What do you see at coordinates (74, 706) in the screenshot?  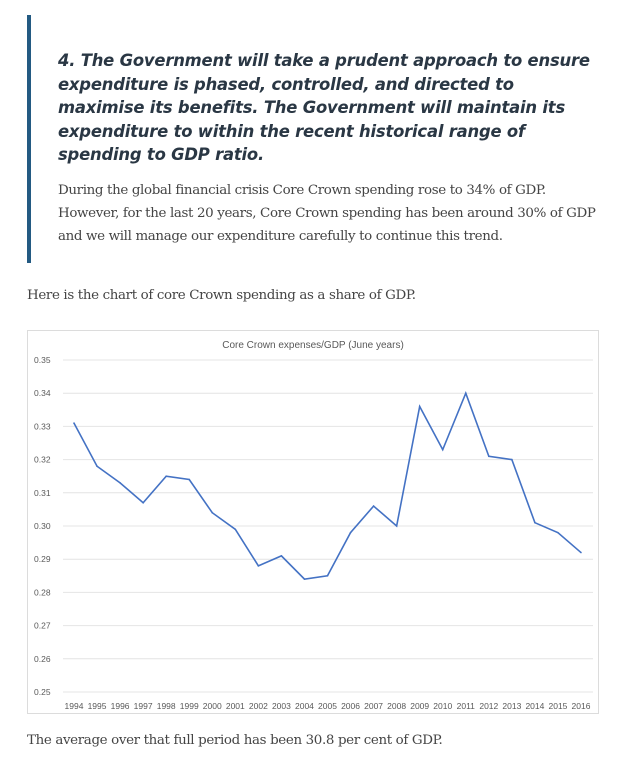 I see `x-tick-label: 1994` at bounding box center [74, 706].